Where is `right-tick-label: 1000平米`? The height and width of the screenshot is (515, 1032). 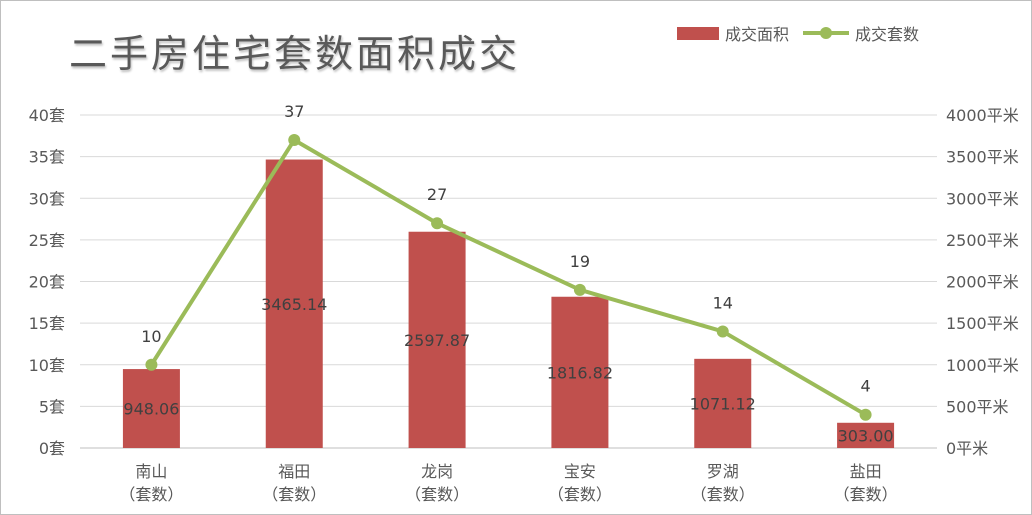 right-tick-label: 1000平米 is located at coordinates (982, 365).